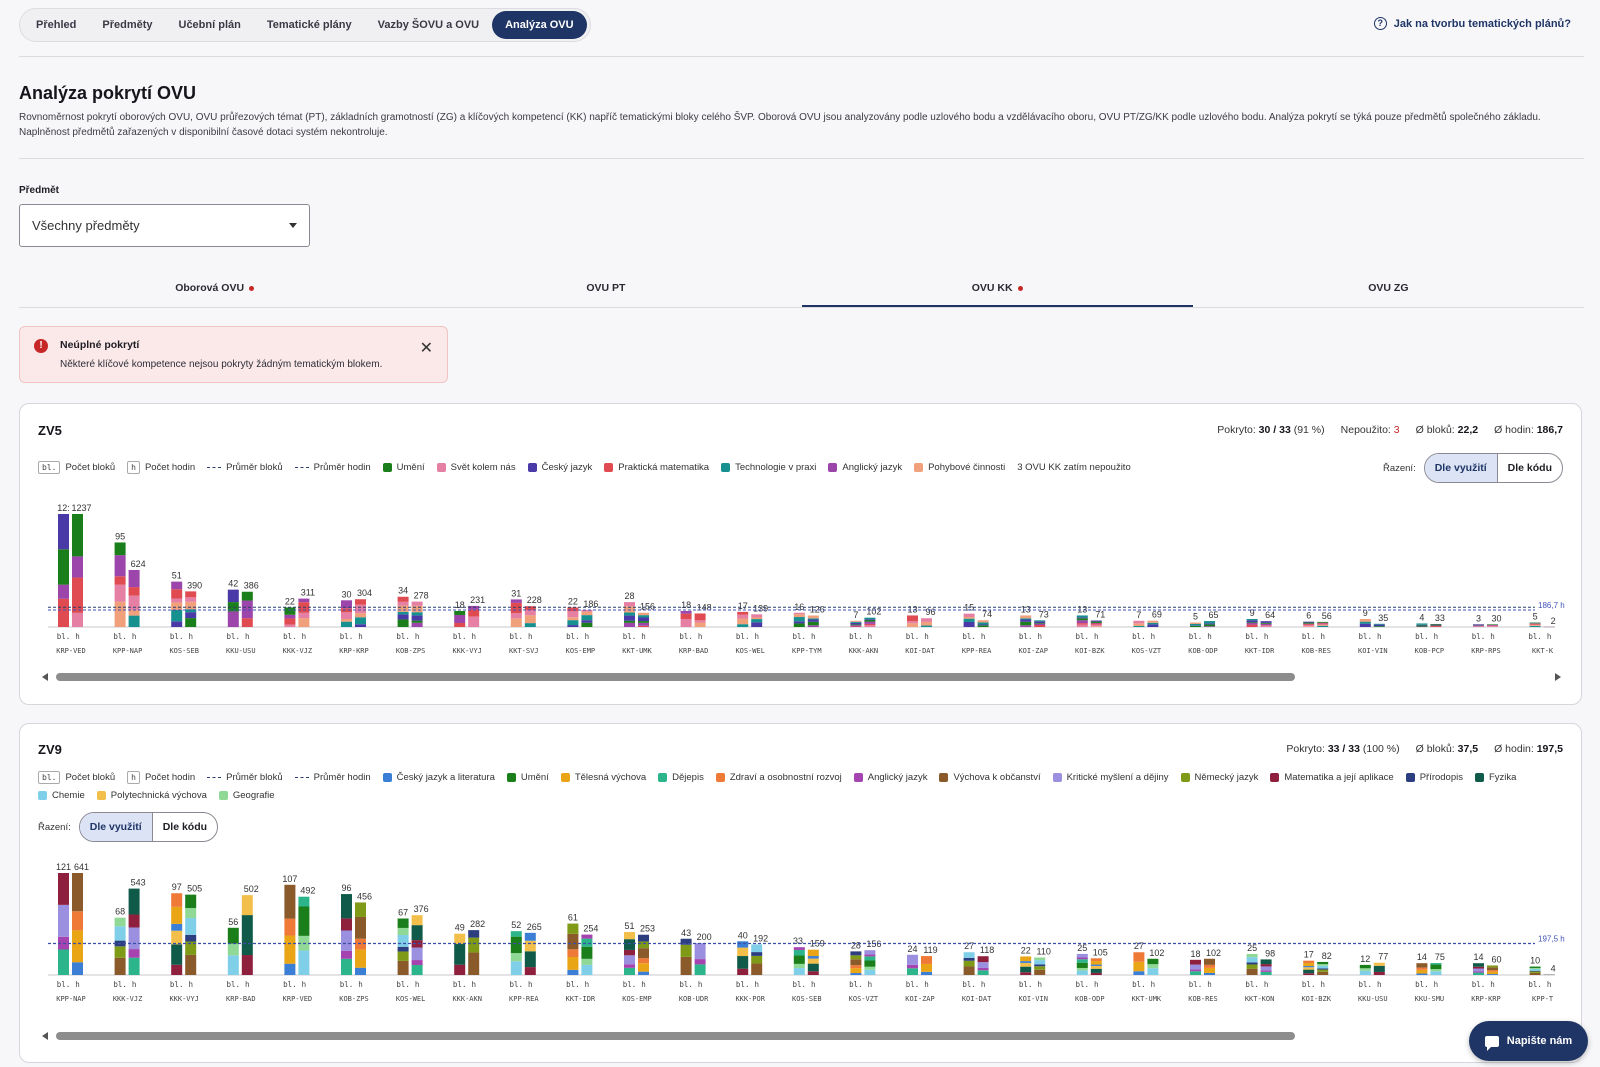 This screenshot has width=1600, height=1067. I want to click on scroll-right-icon, so click(1558, 677).